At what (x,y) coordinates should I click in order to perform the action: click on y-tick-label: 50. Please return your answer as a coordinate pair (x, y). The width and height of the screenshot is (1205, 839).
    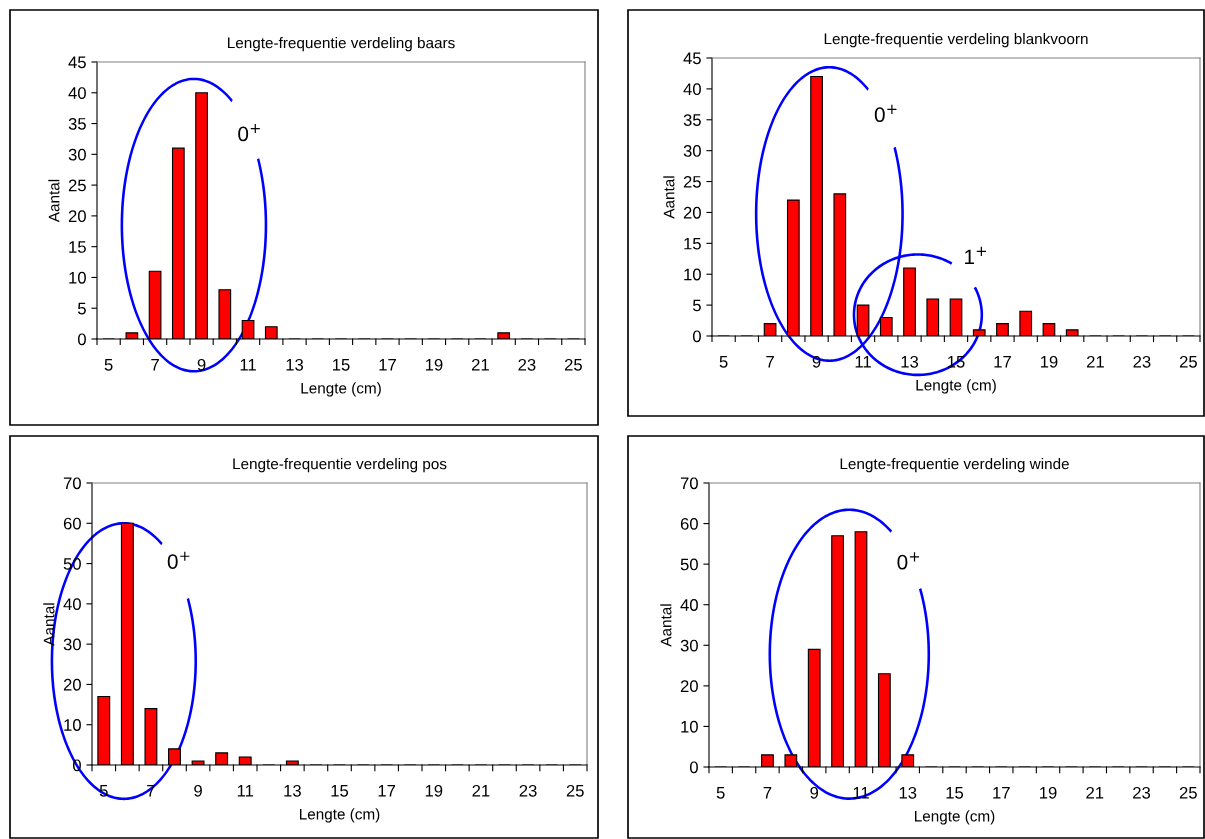
    Looking at the image, I should click on (689, 564).